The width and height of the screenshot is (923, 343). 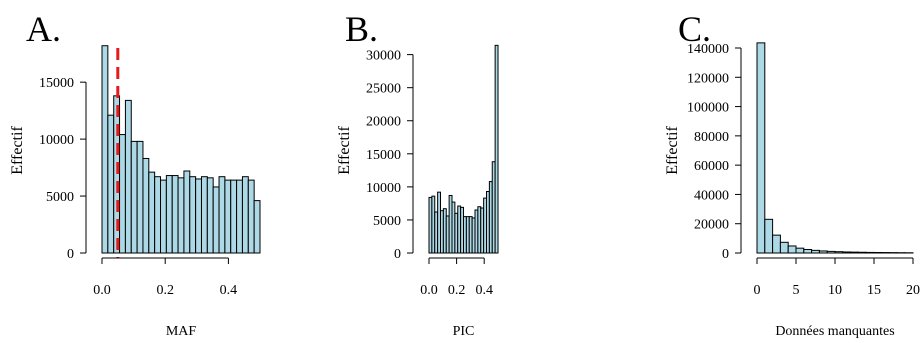 I want to click on y-tick-label: 80000, so click(x=711, y=137).